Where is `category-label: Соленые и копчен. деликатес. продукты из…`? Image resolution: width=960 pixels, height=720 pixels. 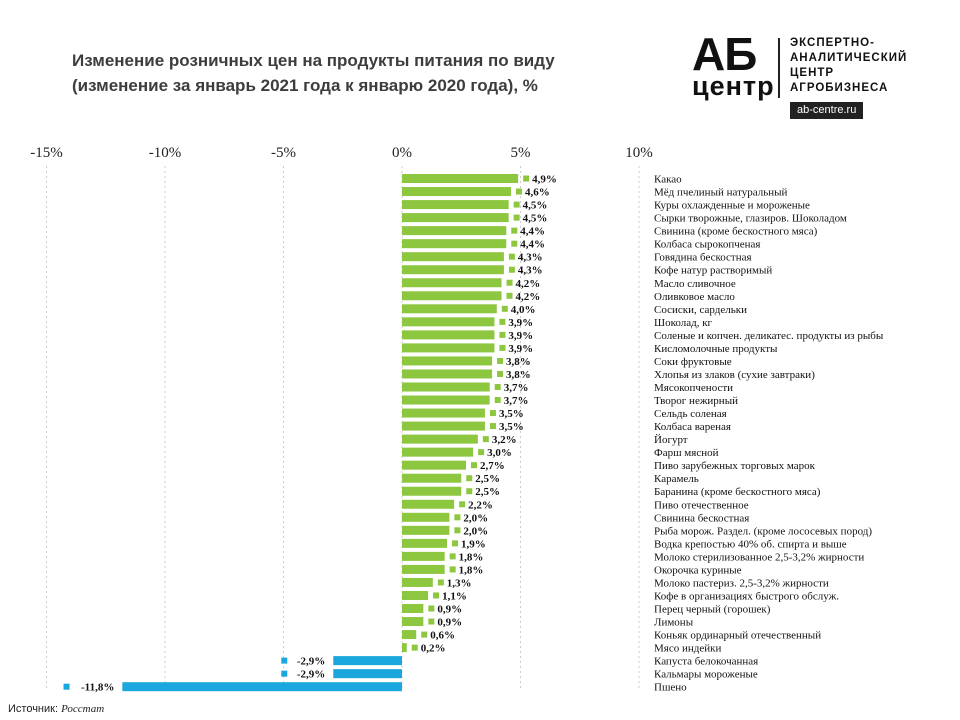
category-label: Соленые и копчен. деликатес. продукты из… is located at coordinates (769, 336).